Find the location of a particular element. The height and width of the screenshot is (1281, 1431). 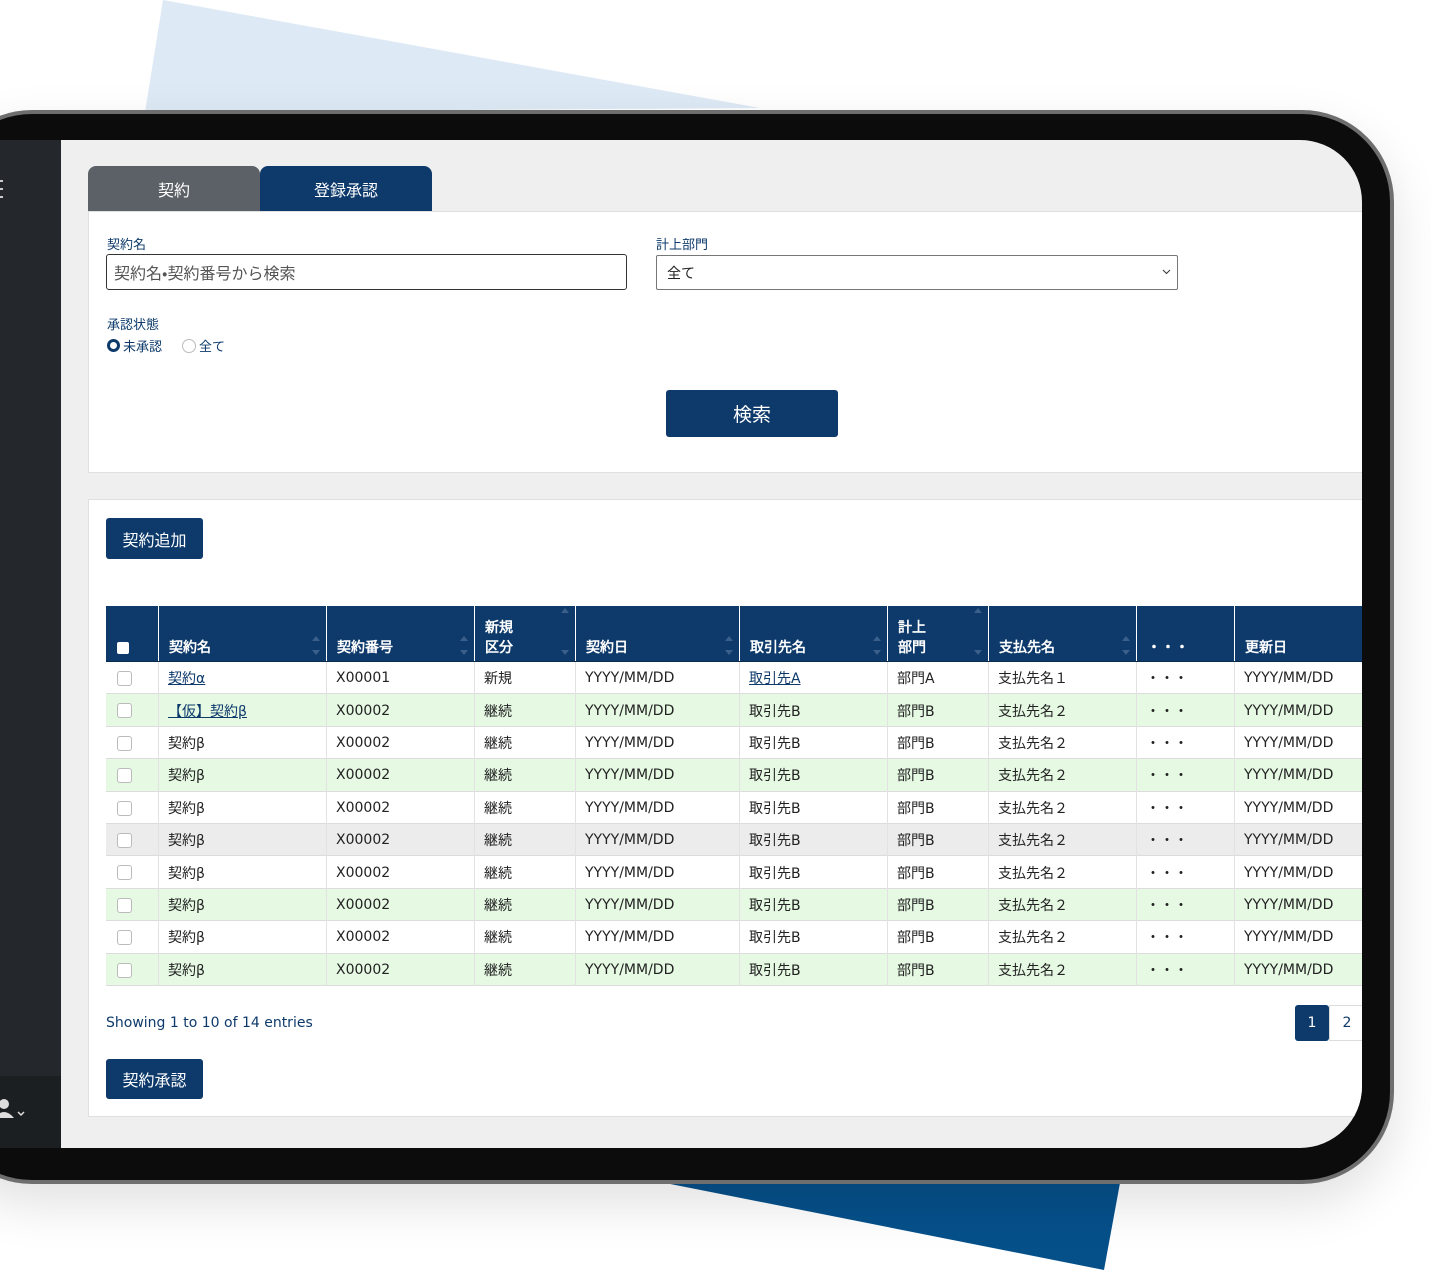

column-header: 契約番号 is located at coordinates (400, 633).